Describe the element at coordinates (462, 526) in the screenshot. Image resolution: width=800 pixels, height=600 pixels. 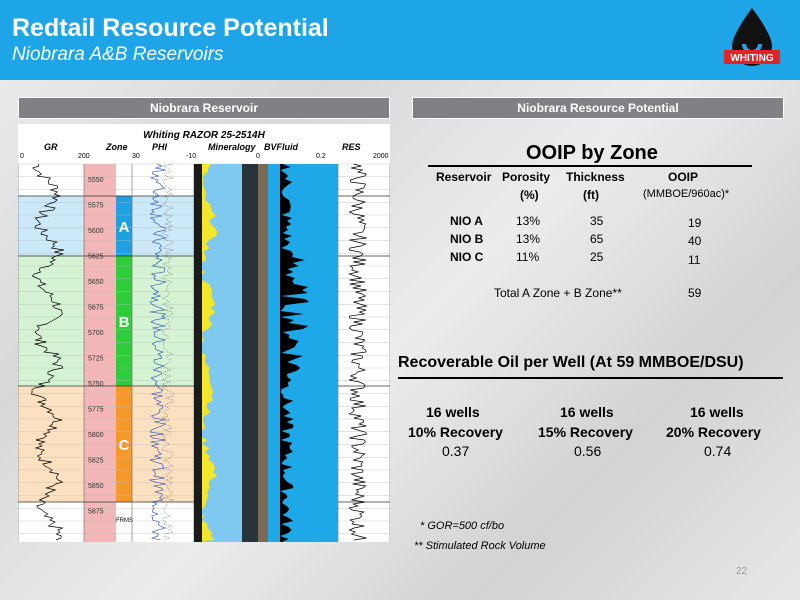
I see `footnote-gor: * GOR=500 cf/bo` at that location.